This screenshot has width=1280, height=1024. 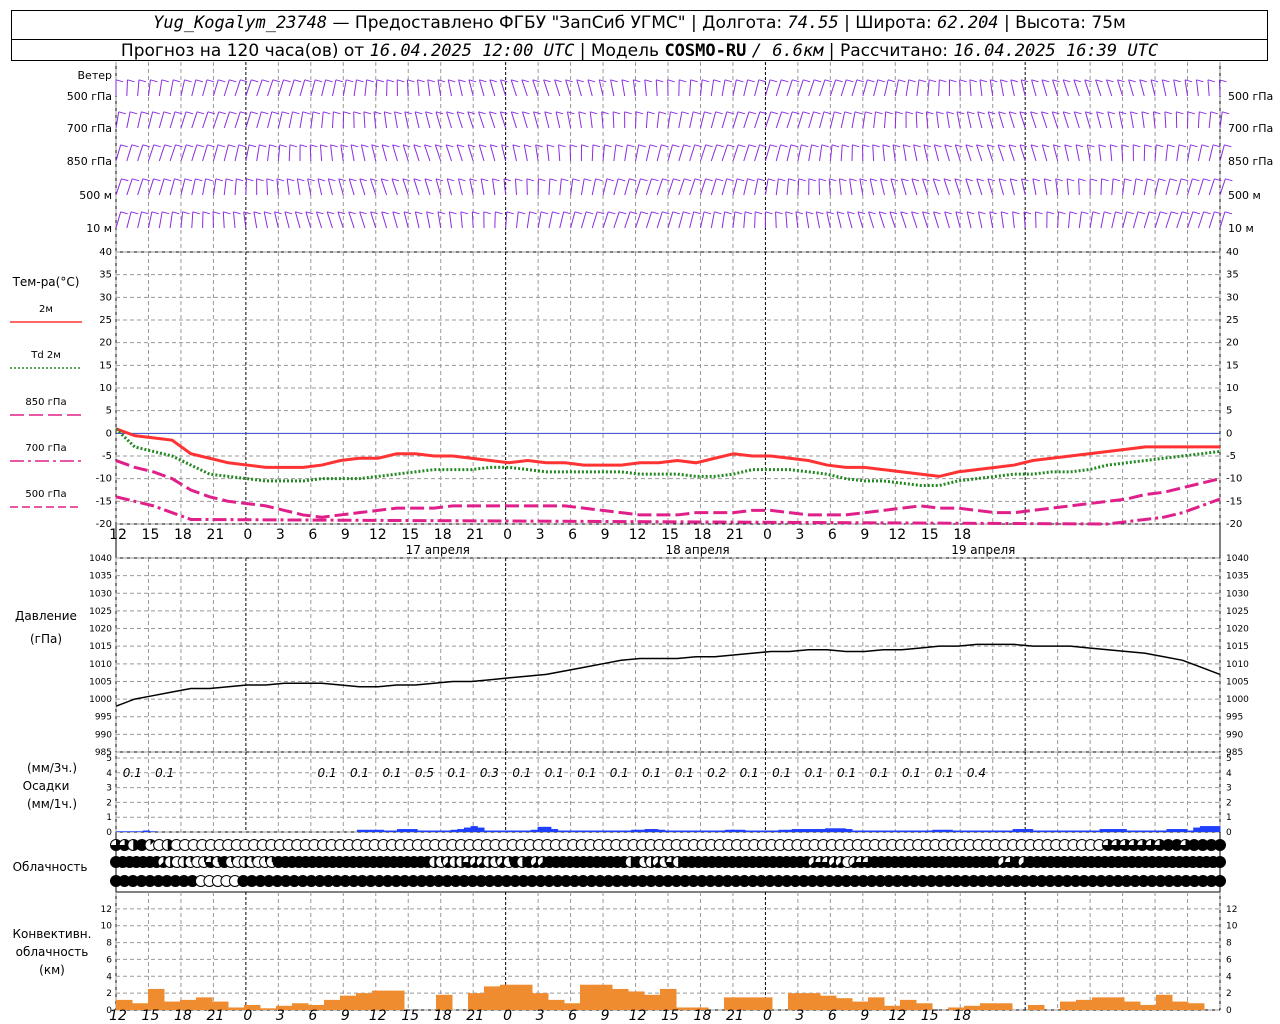 What do you see at coordinates (897, 535) in the screenshot?
I see `temp-xtick: 12` at bounding box center [897, 535].